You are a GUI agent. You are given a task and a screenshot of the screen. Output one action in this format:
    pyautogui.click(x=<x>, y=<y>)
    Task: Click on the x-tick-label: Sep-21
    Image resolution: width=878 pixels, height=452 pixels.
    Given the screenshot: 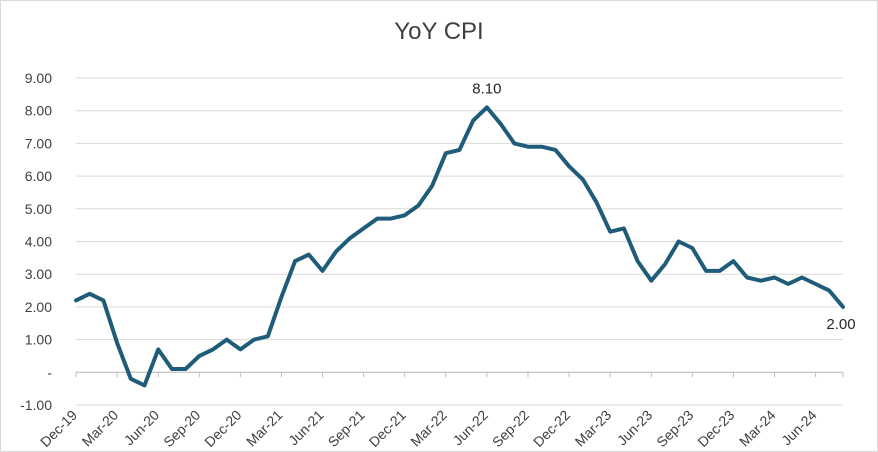 What is the action you would take?
    pyautogui.click(x=346, y=428)
    